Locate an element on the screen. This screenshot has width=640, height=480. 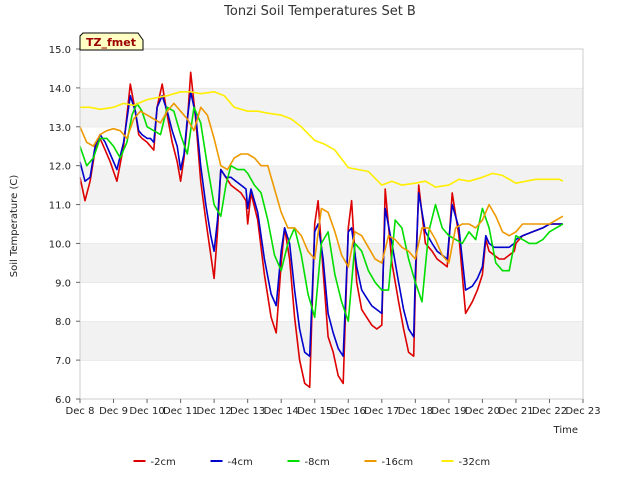
y-tick-label: 7.0 is located at coordinates (63, 361).